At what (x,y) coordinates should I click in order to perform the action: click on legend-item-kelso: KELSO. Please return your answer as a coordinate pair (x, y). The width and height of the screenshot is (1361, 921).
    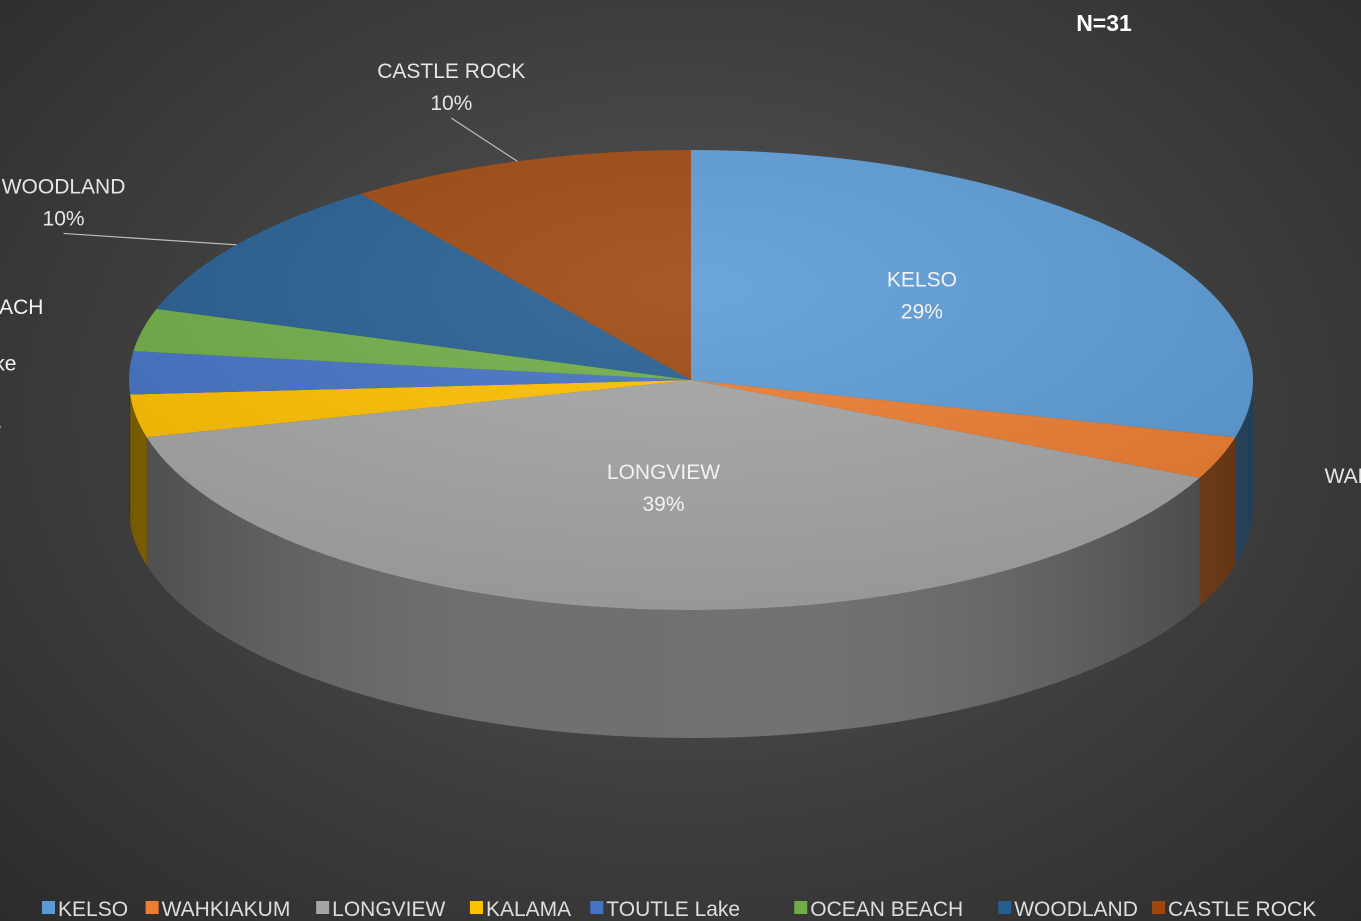
    Looking at the image, I should click on (85, 909).